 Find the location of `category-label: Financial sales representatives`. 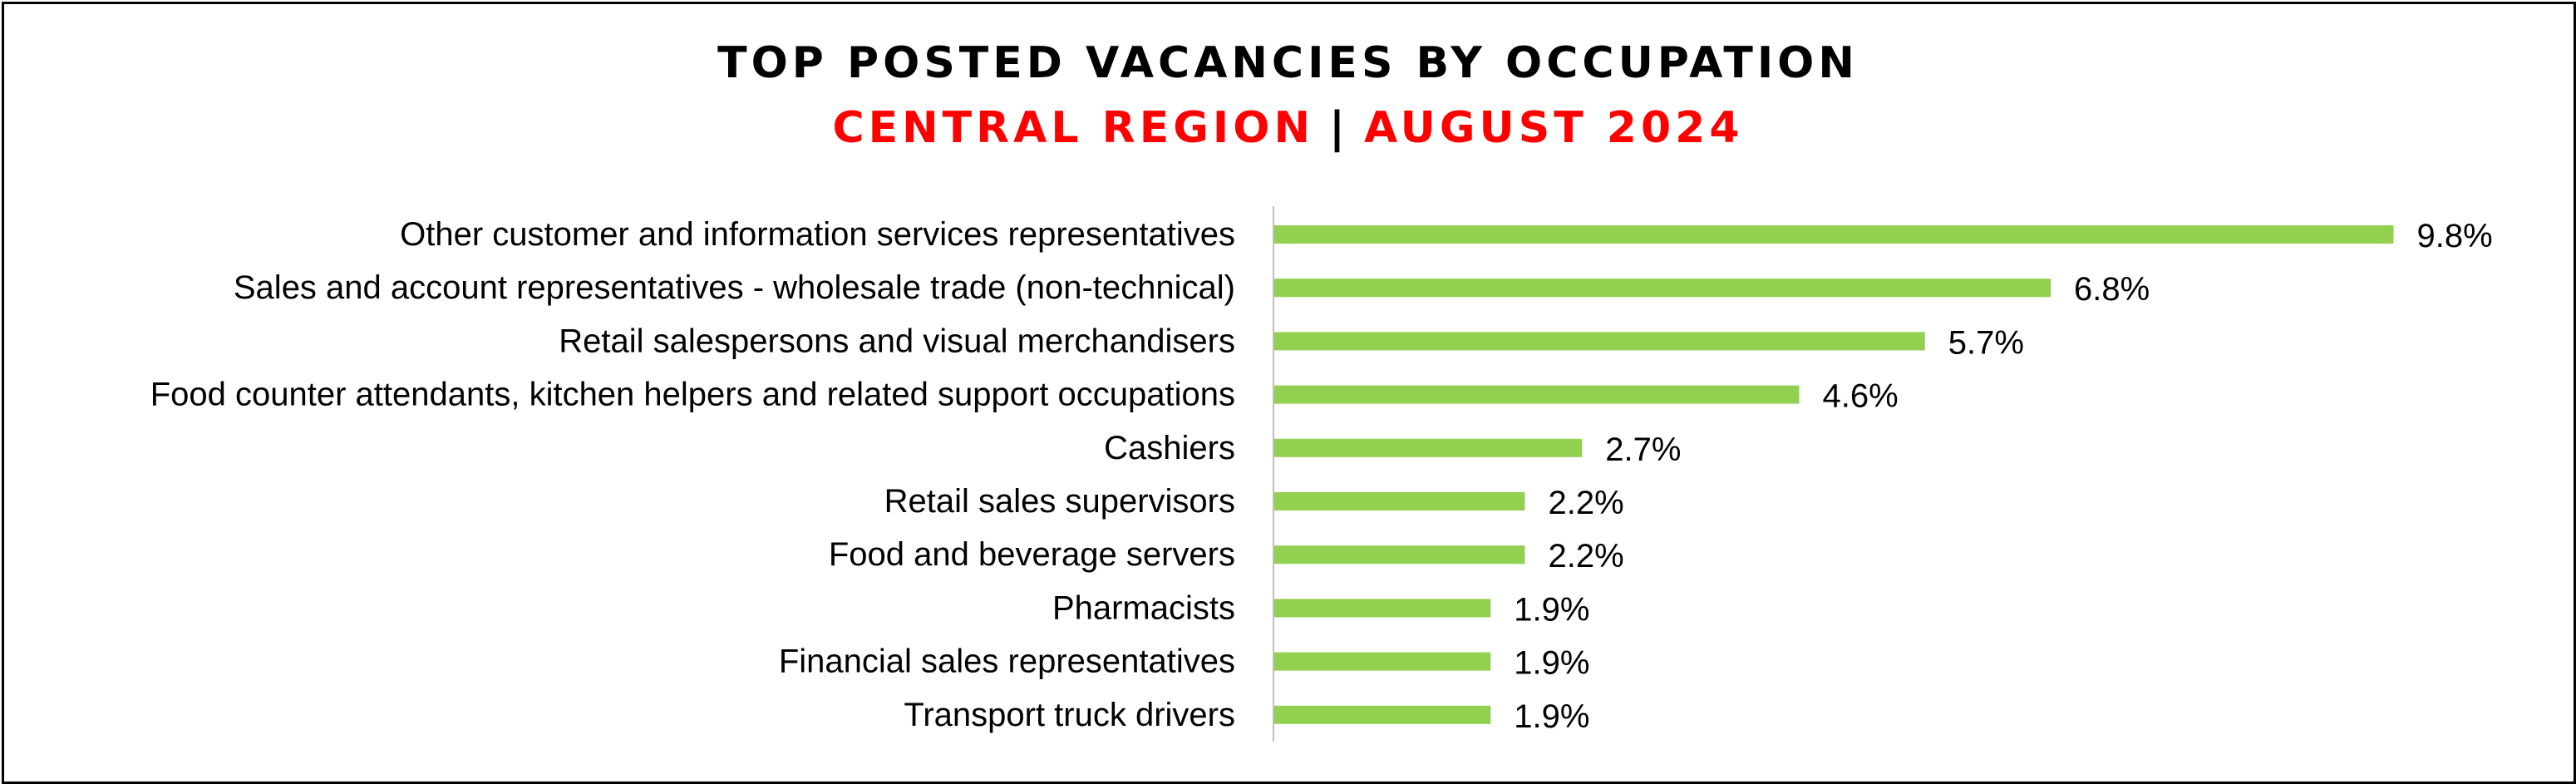

category-label: Financial sales representatives is located at coordinates (1007, 661).